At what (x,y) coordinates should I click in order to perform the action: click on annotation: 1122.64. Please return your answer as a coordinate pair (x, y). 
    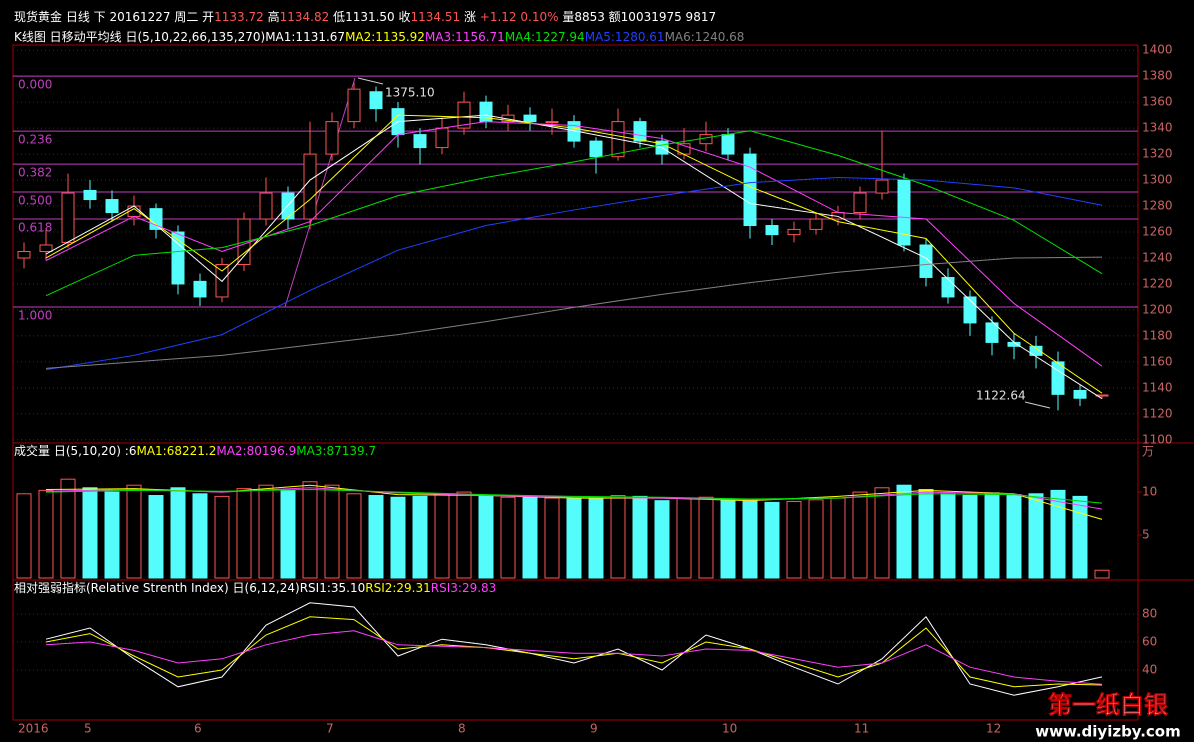
    Looking at the image, I should click on (1001, 396).